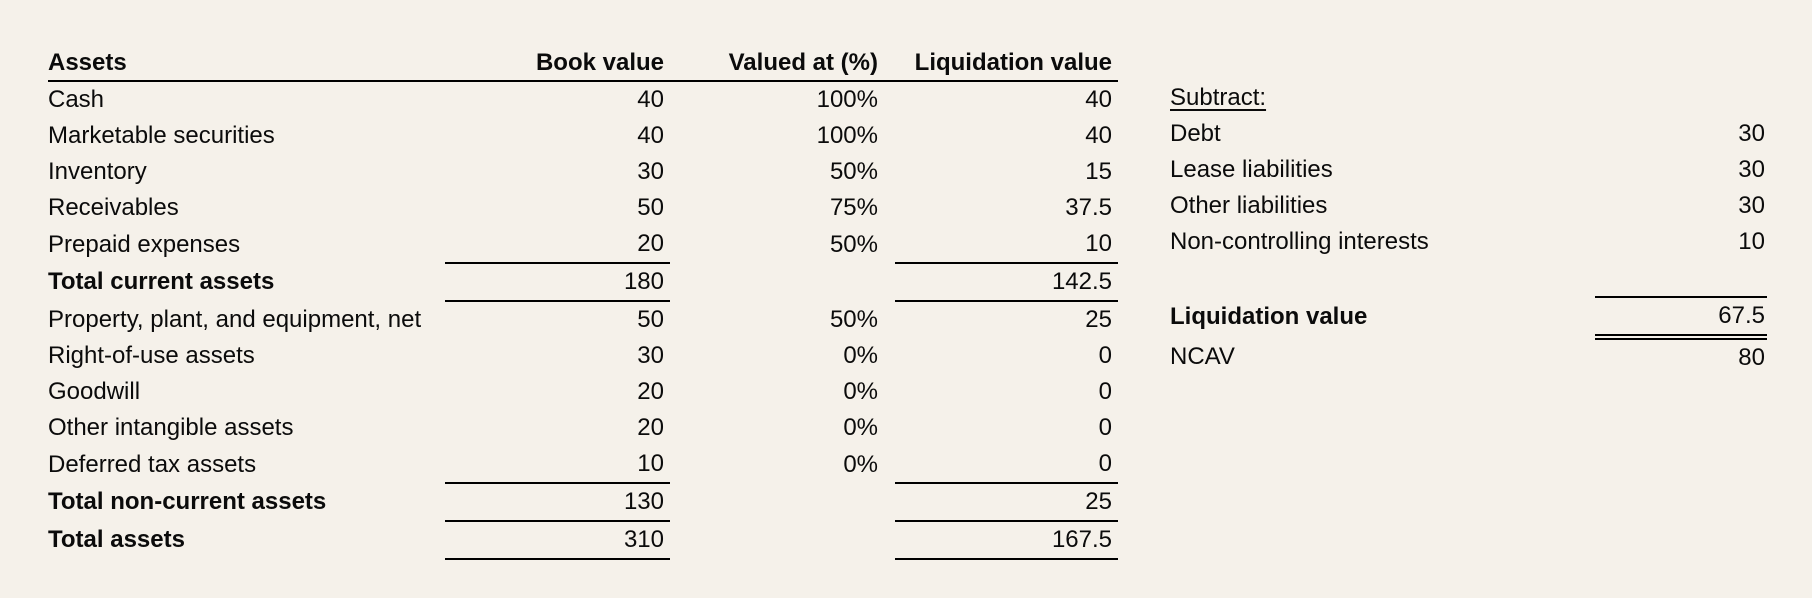 This screenshot has width=1812, height=598. Describe the element at coordinates (1751, 241) in the screenshot. I see `subtract-value: 10` at that location.